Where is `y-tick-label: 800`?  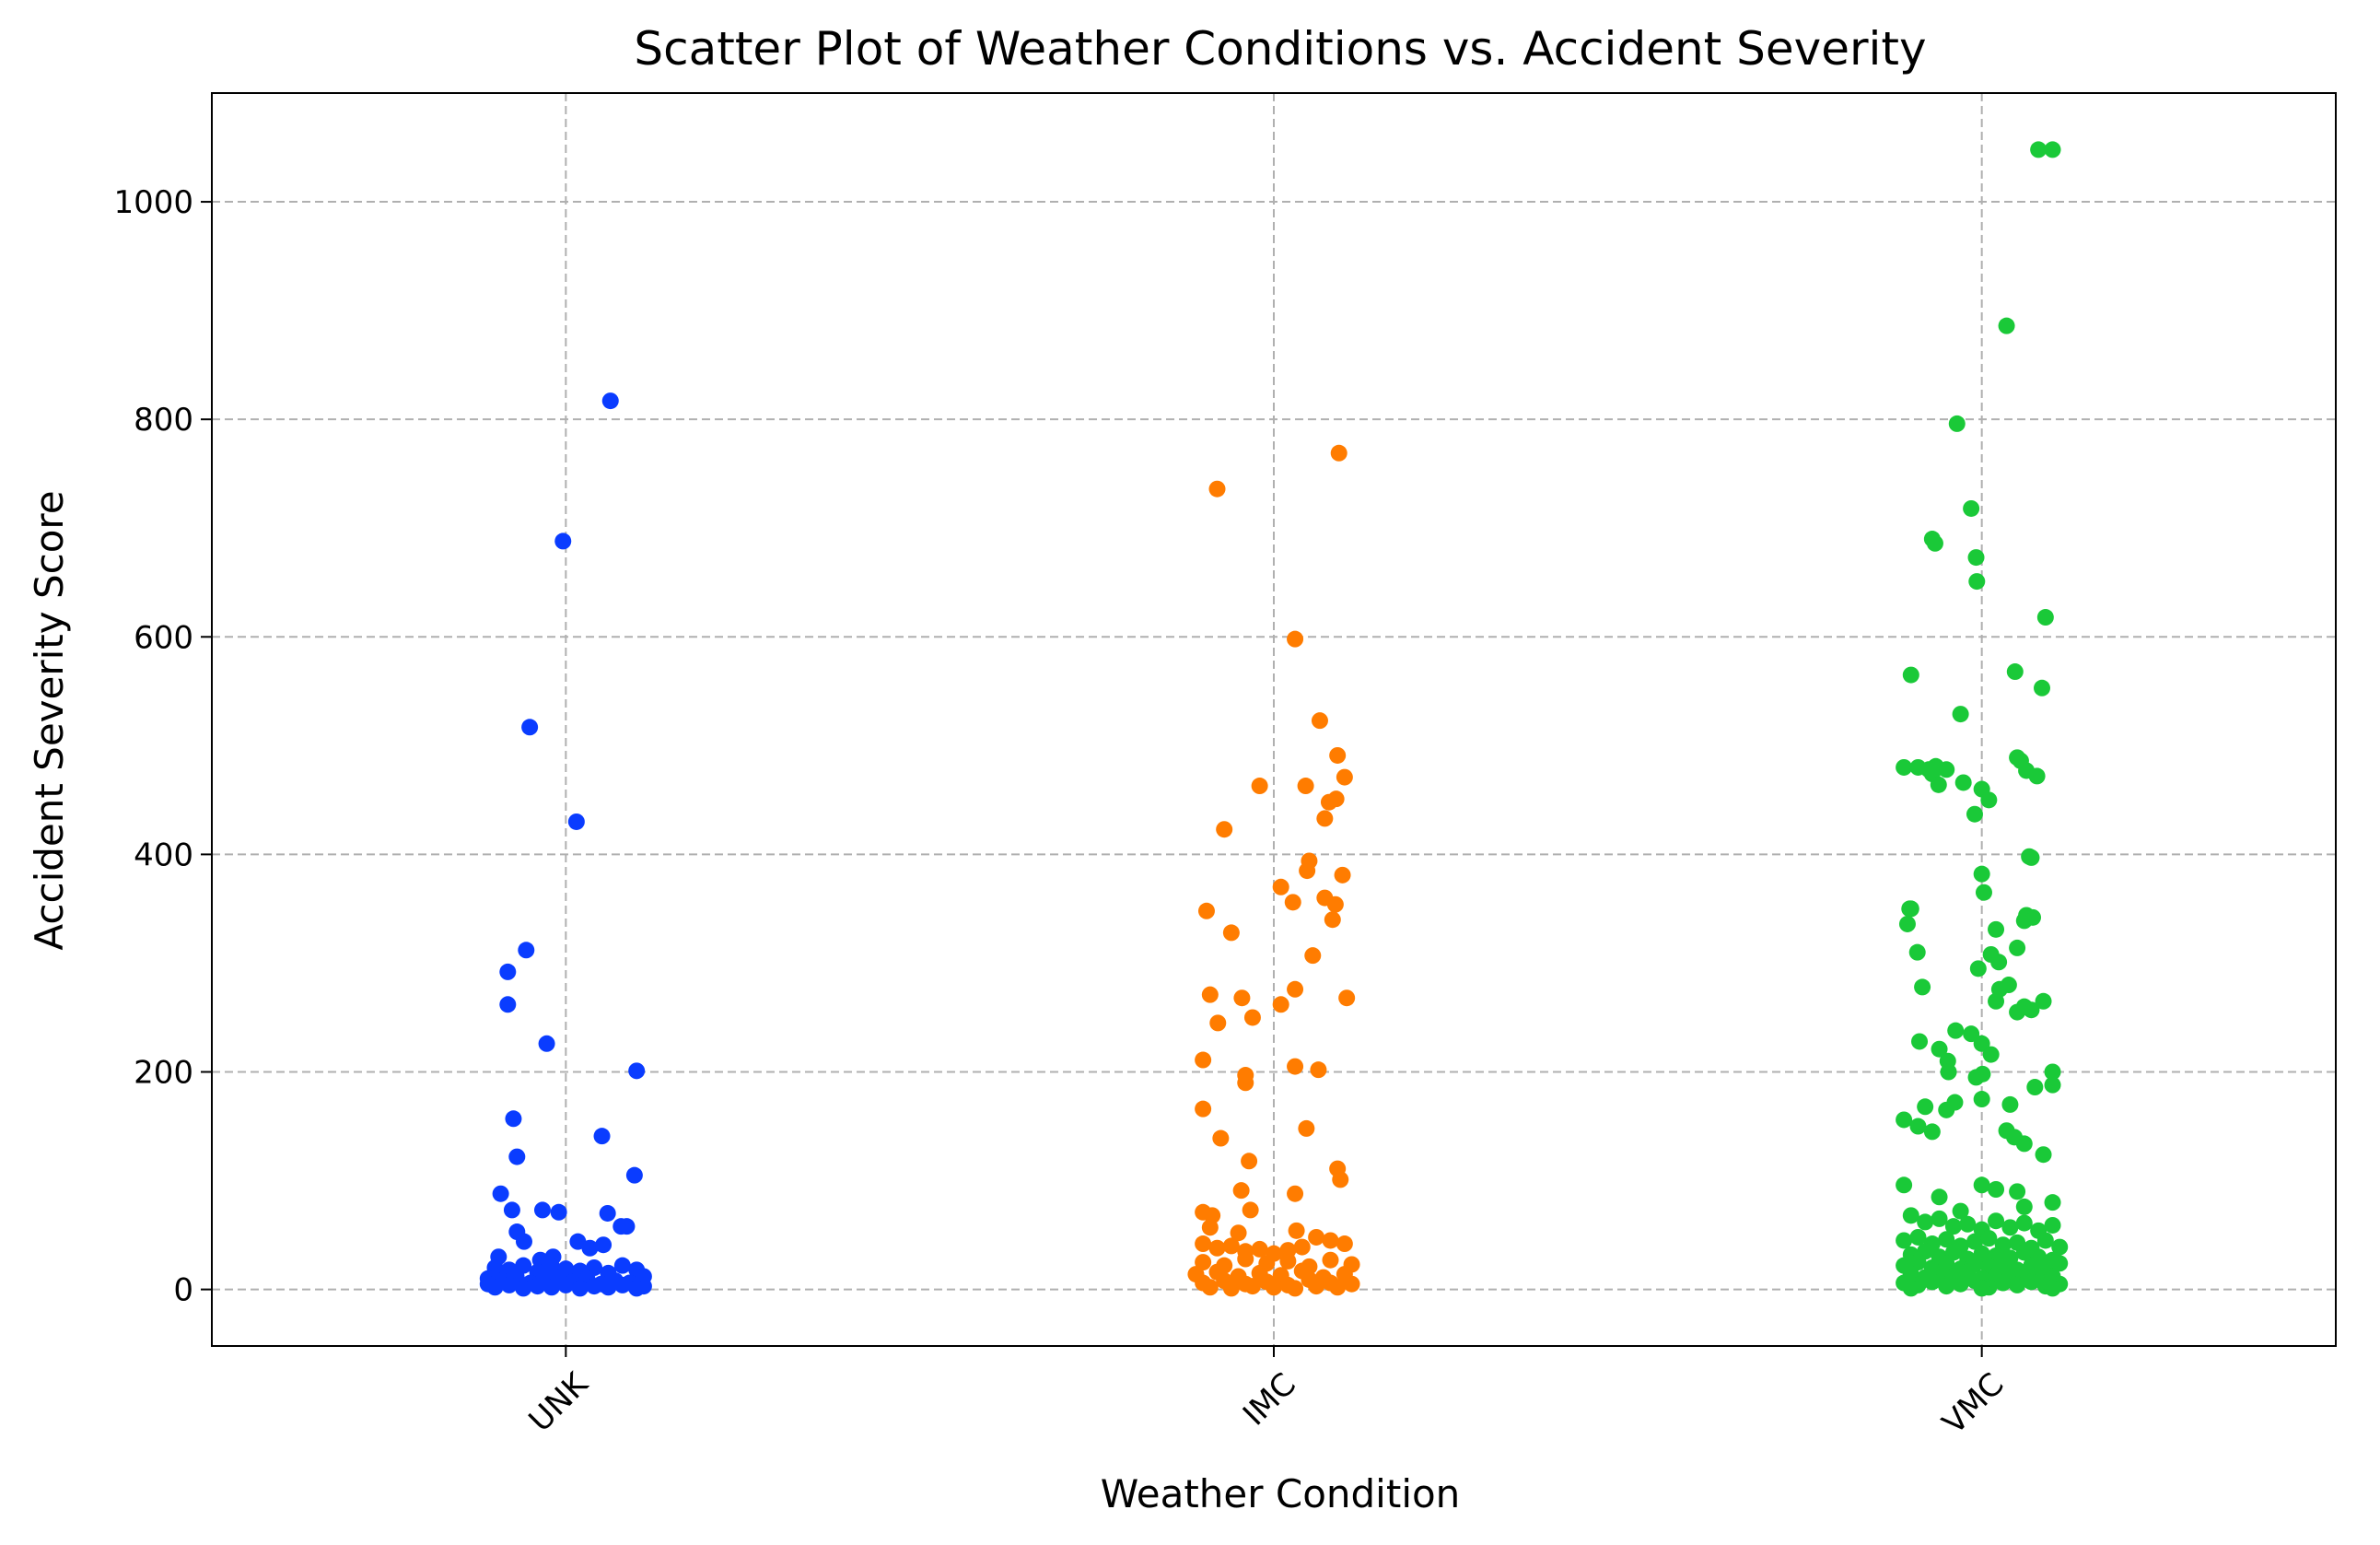
y-tick-label: 800 is located at coordinates (163, 421).